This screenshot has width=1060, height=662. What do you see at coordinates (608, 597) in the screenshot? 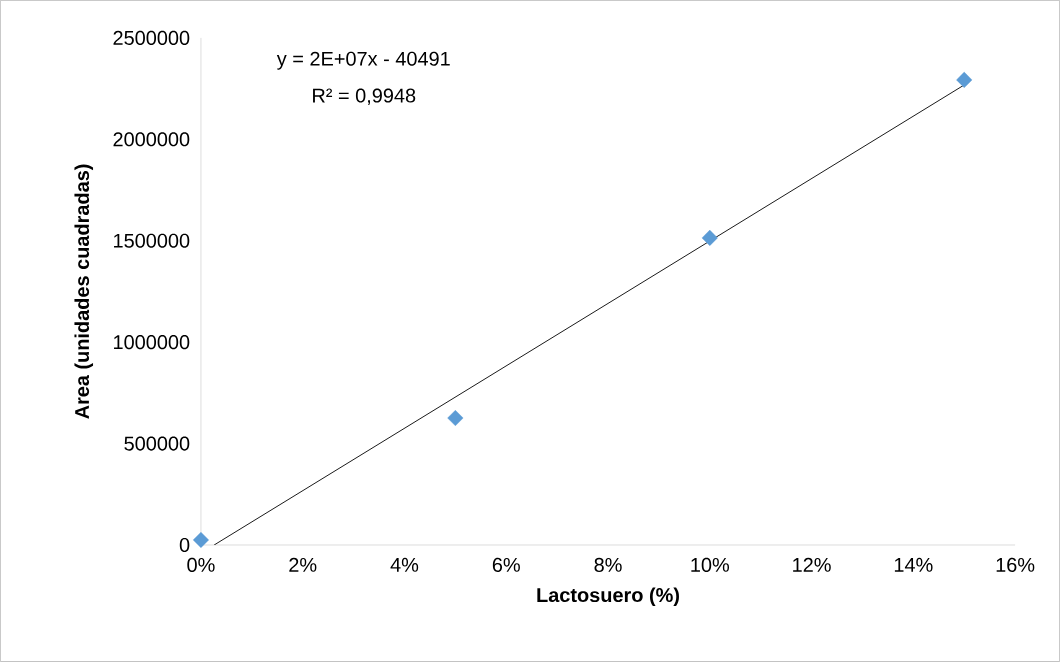
I see `x-axis-title: Lactosuero (%)` at bounding box center [608, 597].